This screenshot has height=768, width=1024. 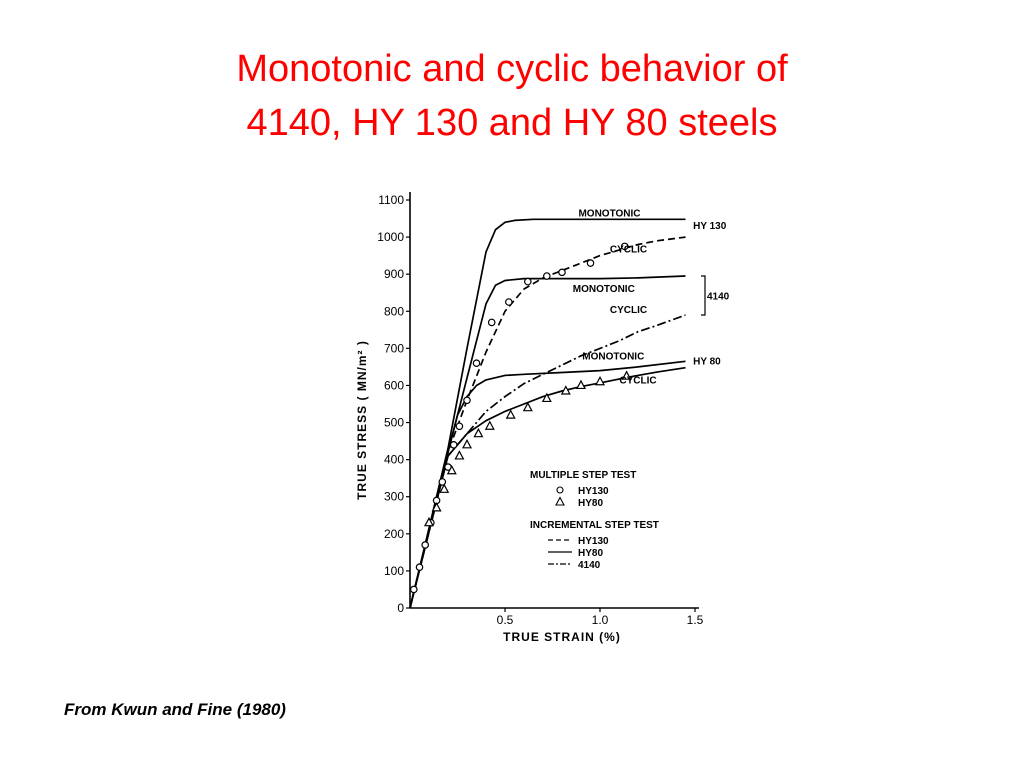 I want to click on source-citation: From Kwun and Fine (1980), so click(x=175, y=709).